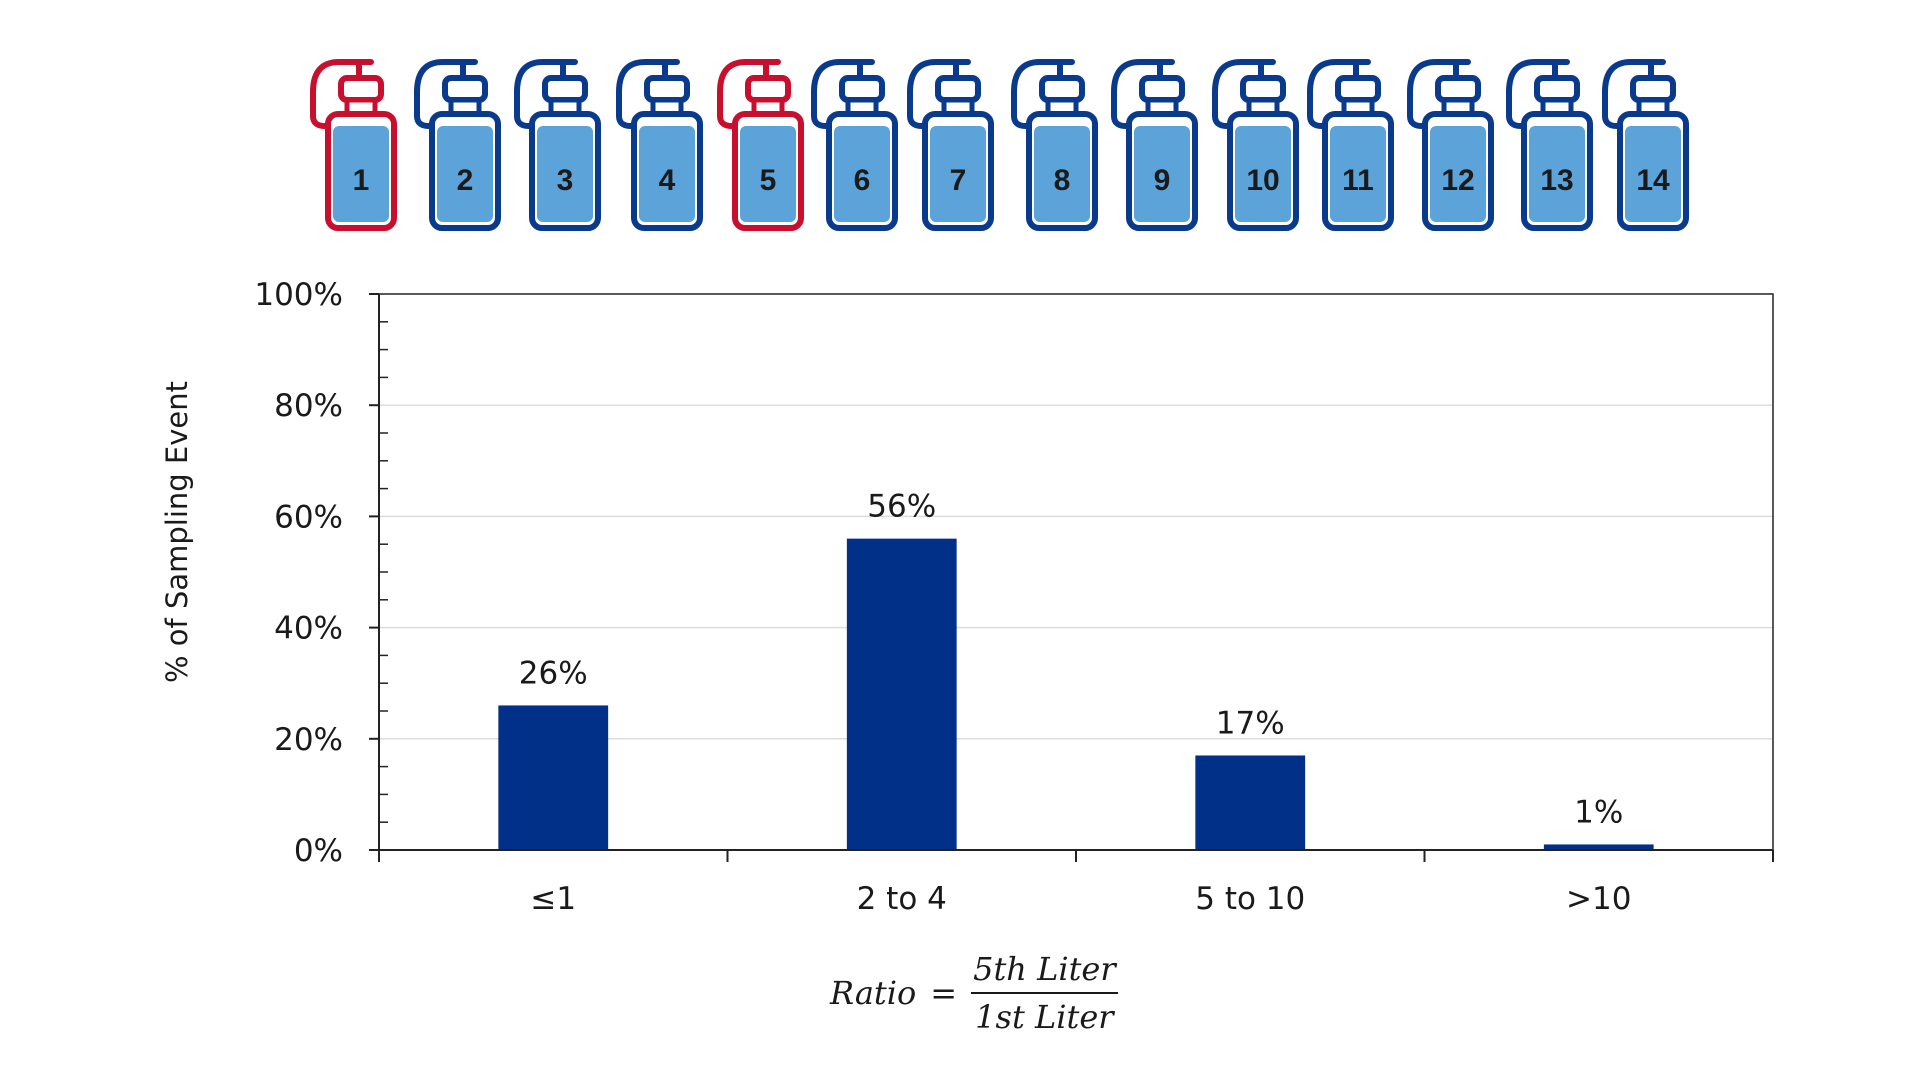 The height and width of the screenshot is (1073, 1908). What do you see at coordinates (1653, 180) in the screenshot?
I see `bottle-number: 14` at bounding box center [1653, 180].